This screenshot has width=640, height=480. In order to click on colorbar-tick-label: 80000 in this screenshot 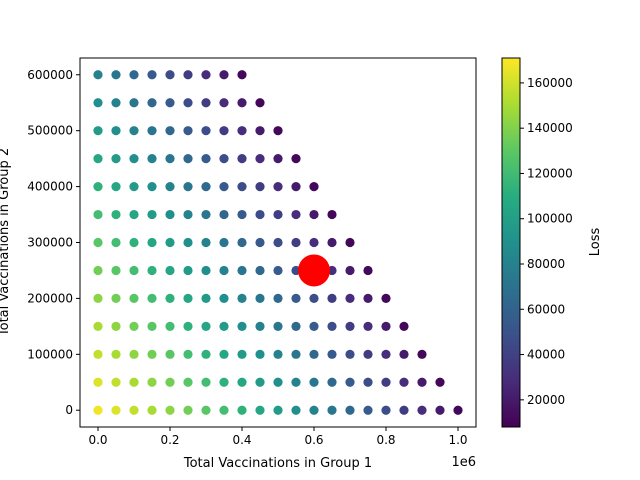, I will do `click(546, 264)`.